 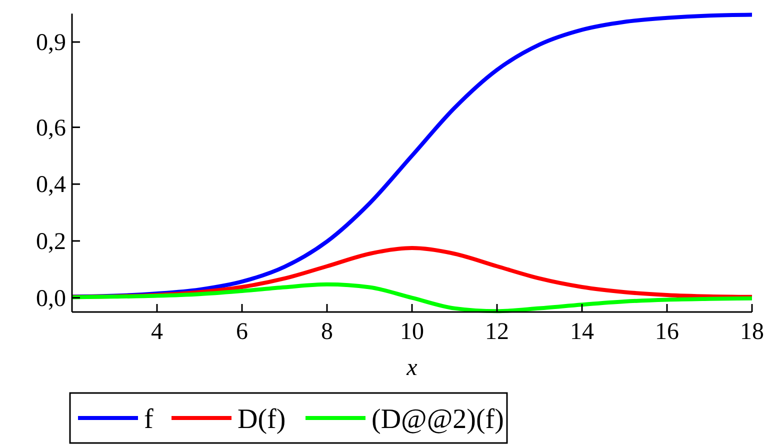 What do you see at coordinates (438, 419) in the screenshot?
I see `legend-label: (D@@2)(f)` at bounding box center [438, 419].